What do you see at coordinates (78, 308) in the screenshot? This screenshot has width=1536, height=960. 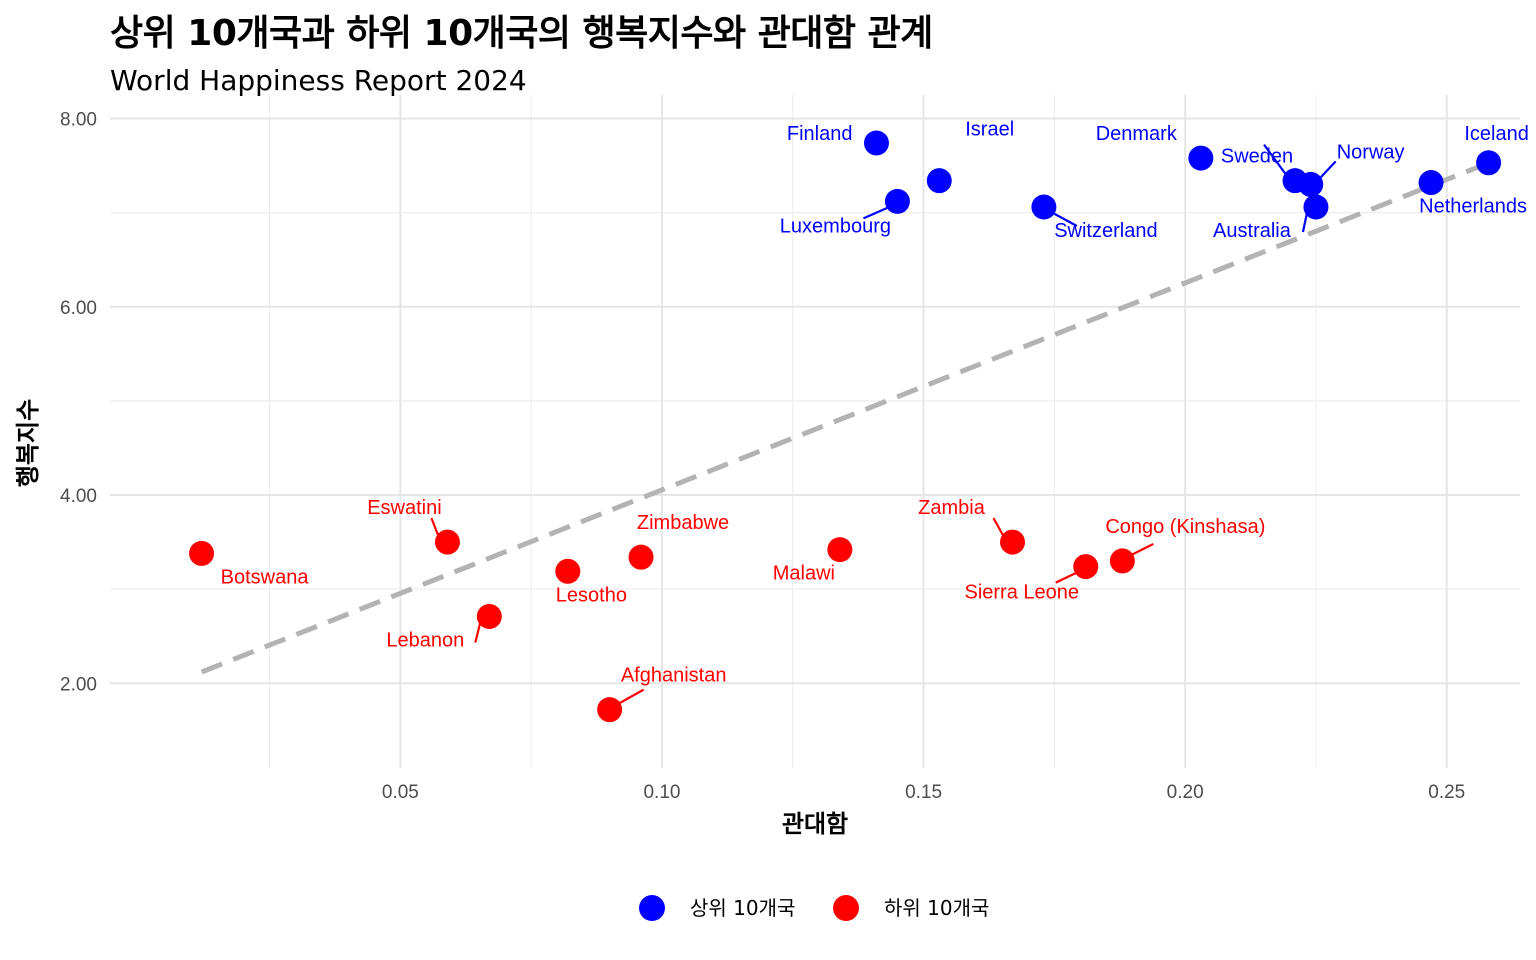 I see `y-tick-label: 6.00` at bounding box center [78, 308].